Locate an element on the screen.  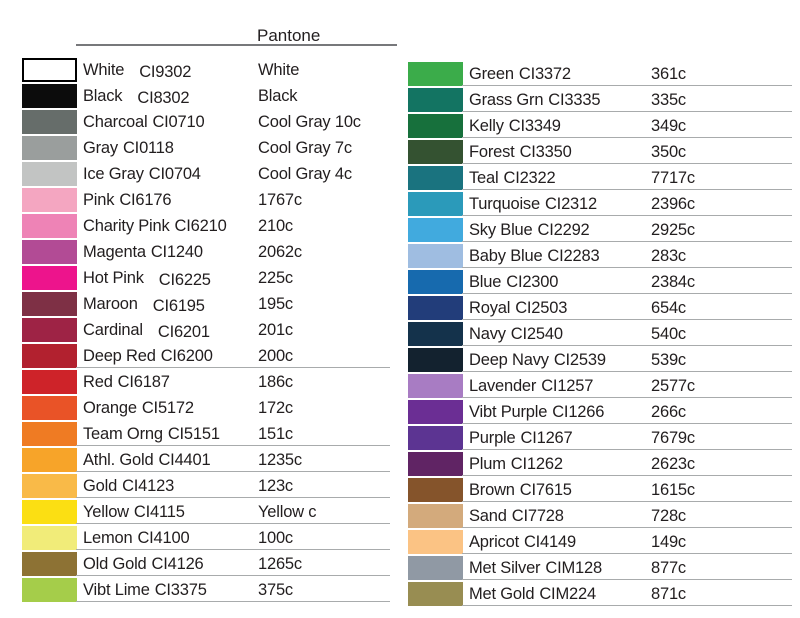
pantone-value: Cool Gray 4c is located at coordinates (305, 173).